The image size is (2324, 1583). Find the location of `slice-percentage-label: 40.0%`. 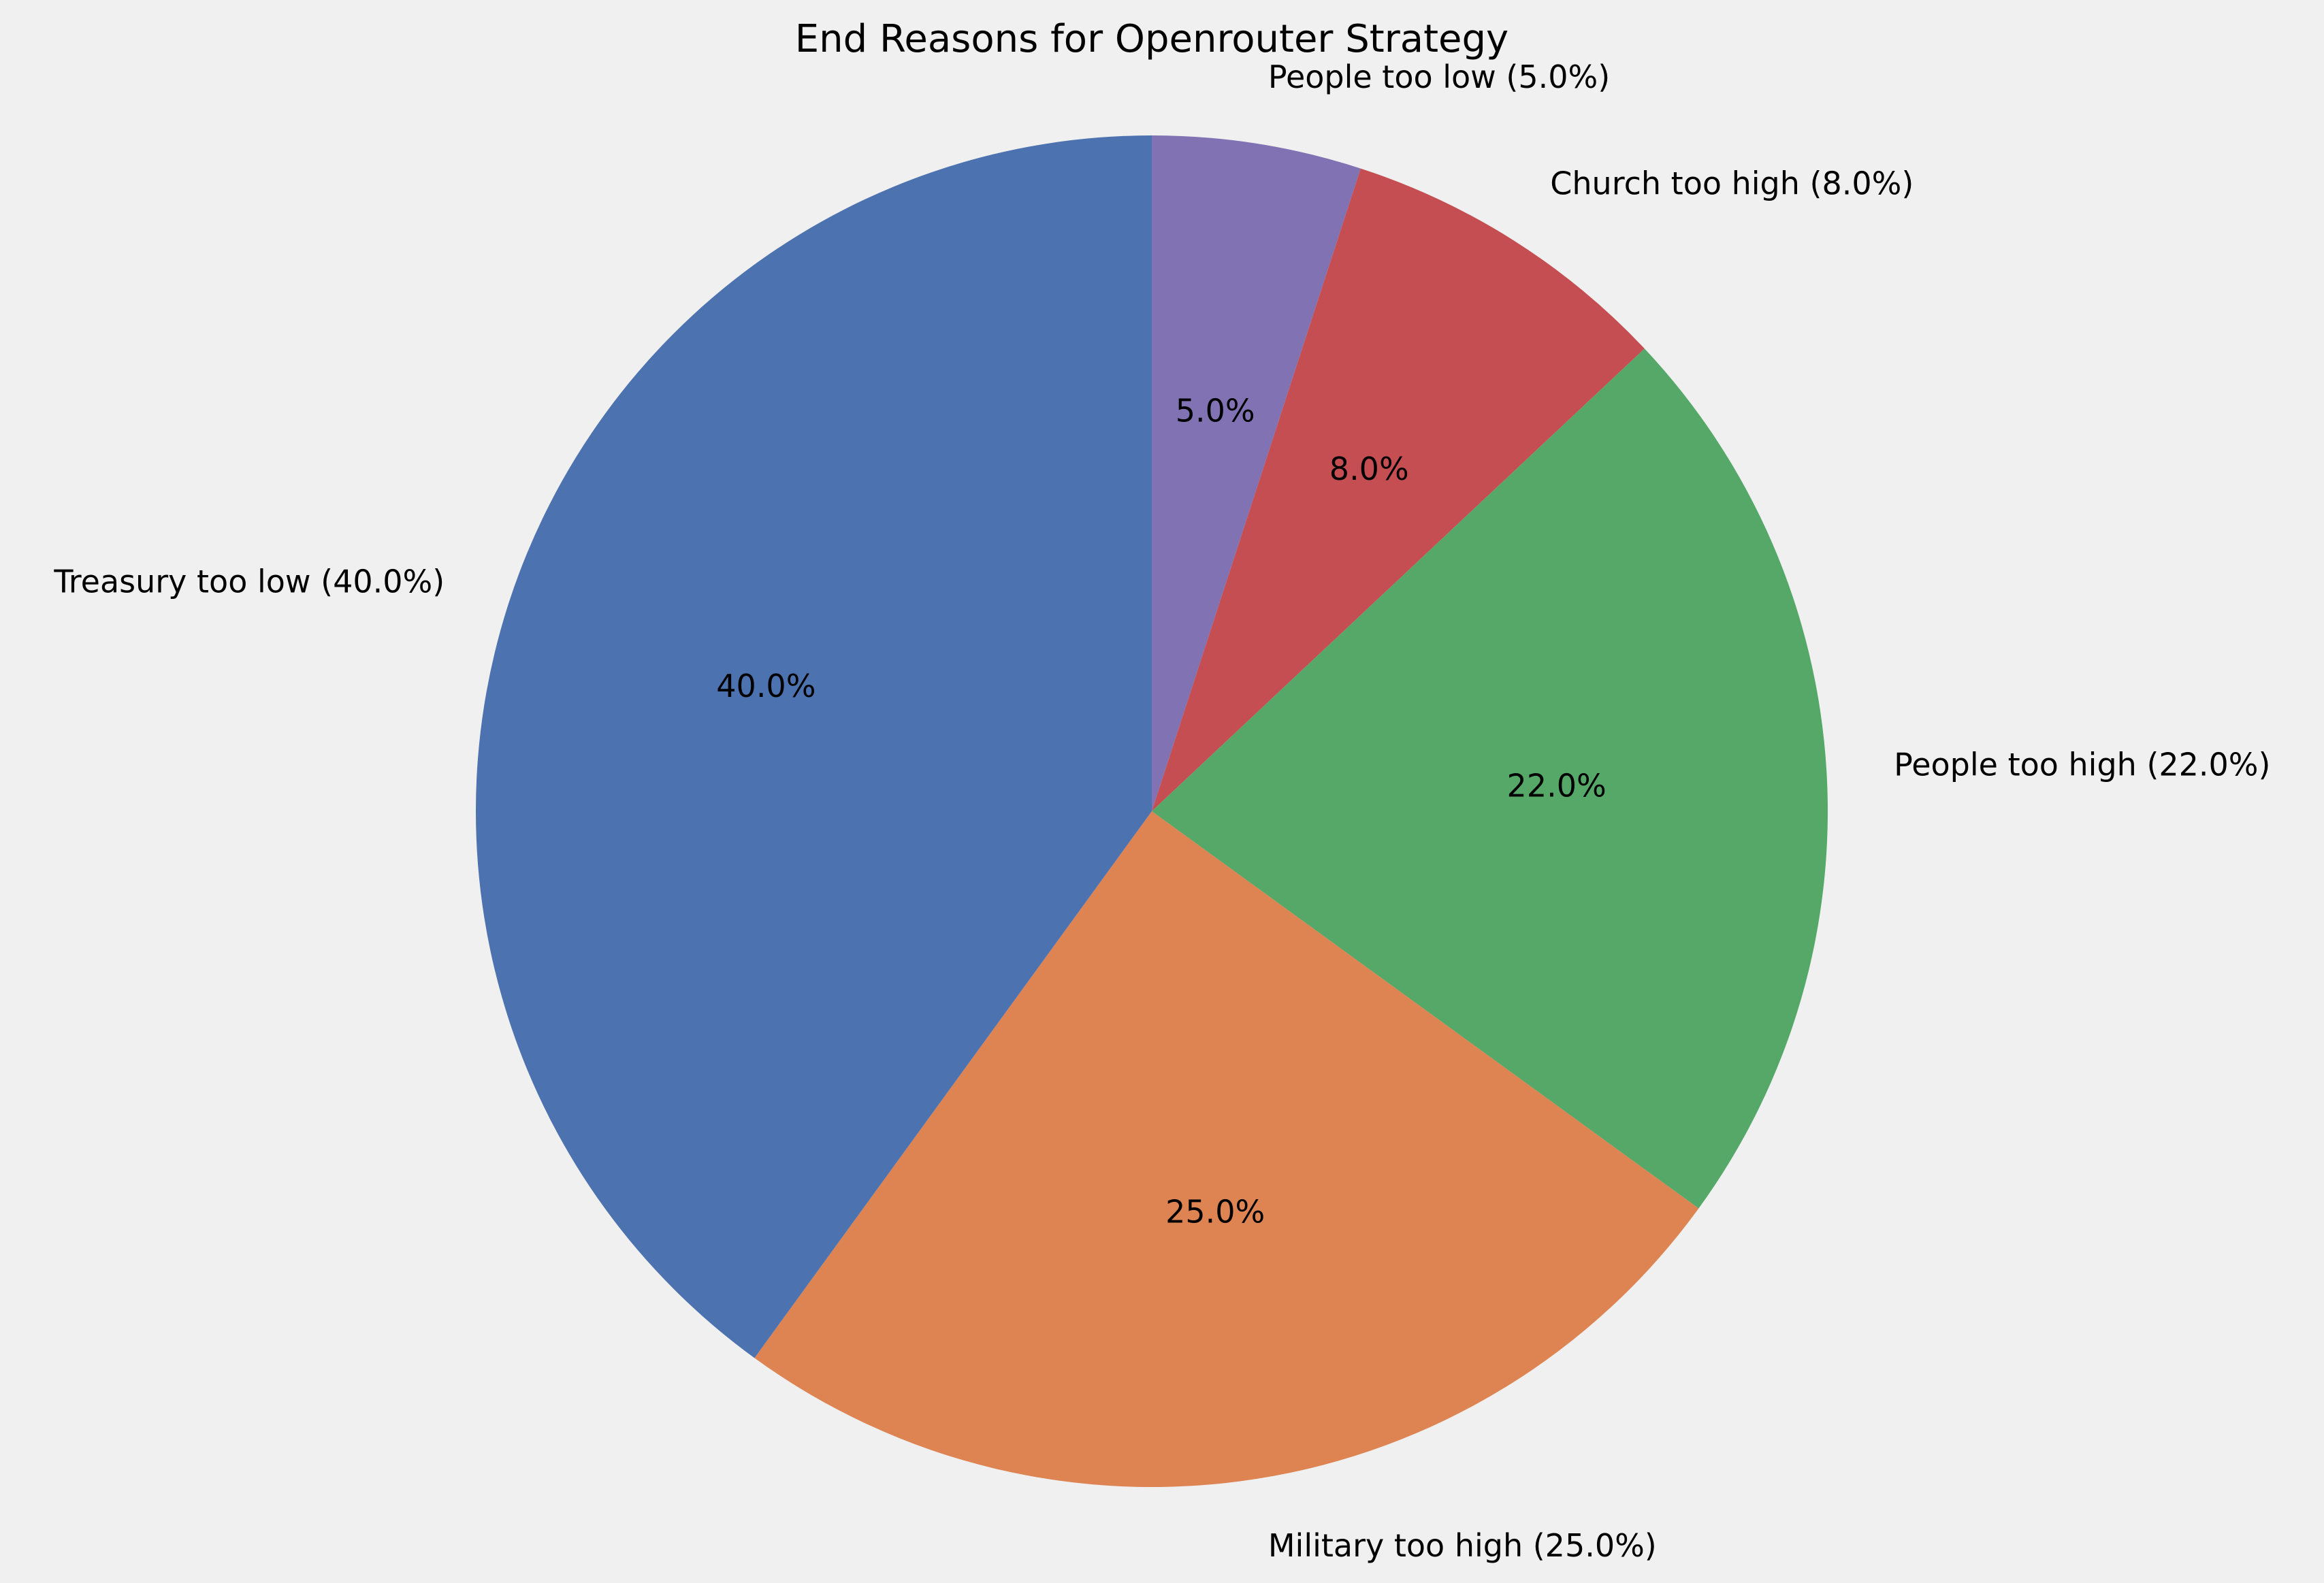

slice-percentage-label: 40.0% is located at coordinates (766, 686).